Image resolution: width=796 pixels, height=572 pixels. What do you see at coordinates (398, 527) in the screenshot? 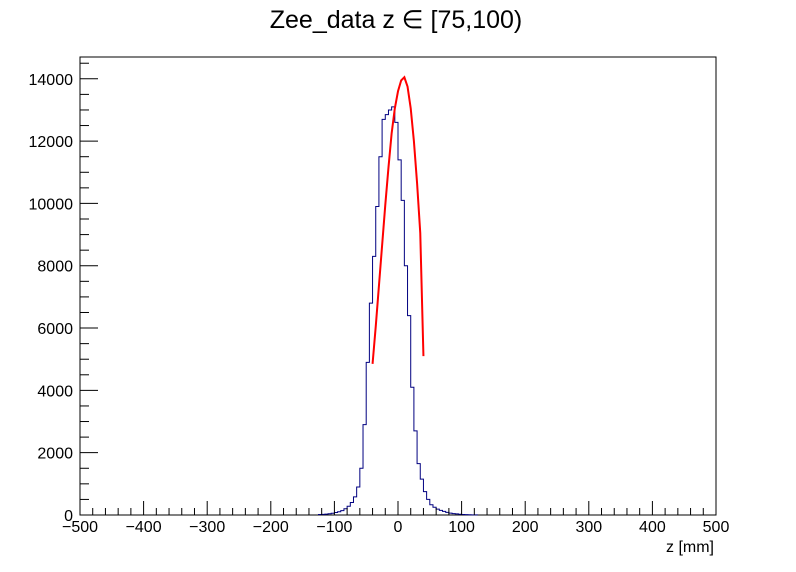
I see `x-tick-label: 0` at bounding box center [398, 527].